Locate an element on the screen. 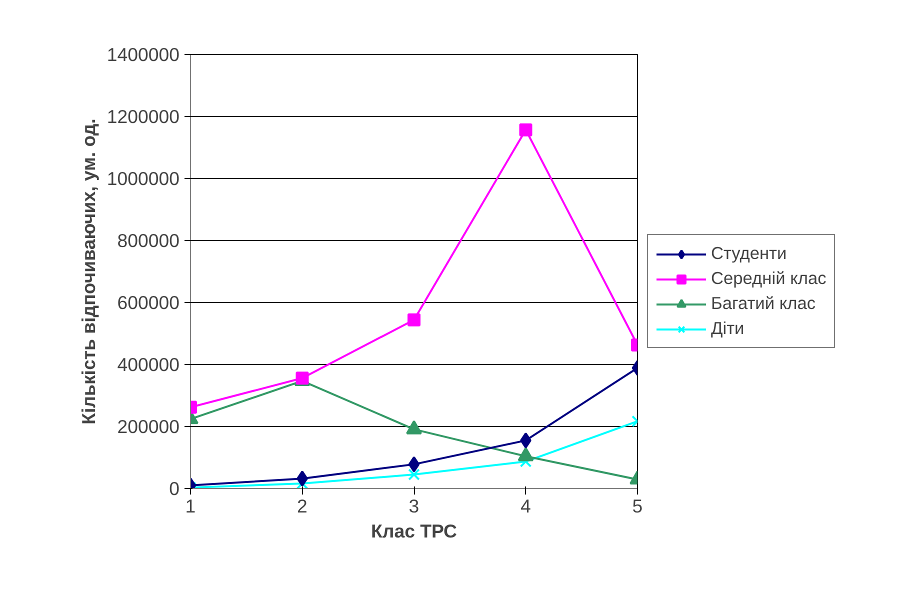 The height and width of the screenshot is (606, 916). y-tick-label: 1400000 is located at coordinates (143, 54).